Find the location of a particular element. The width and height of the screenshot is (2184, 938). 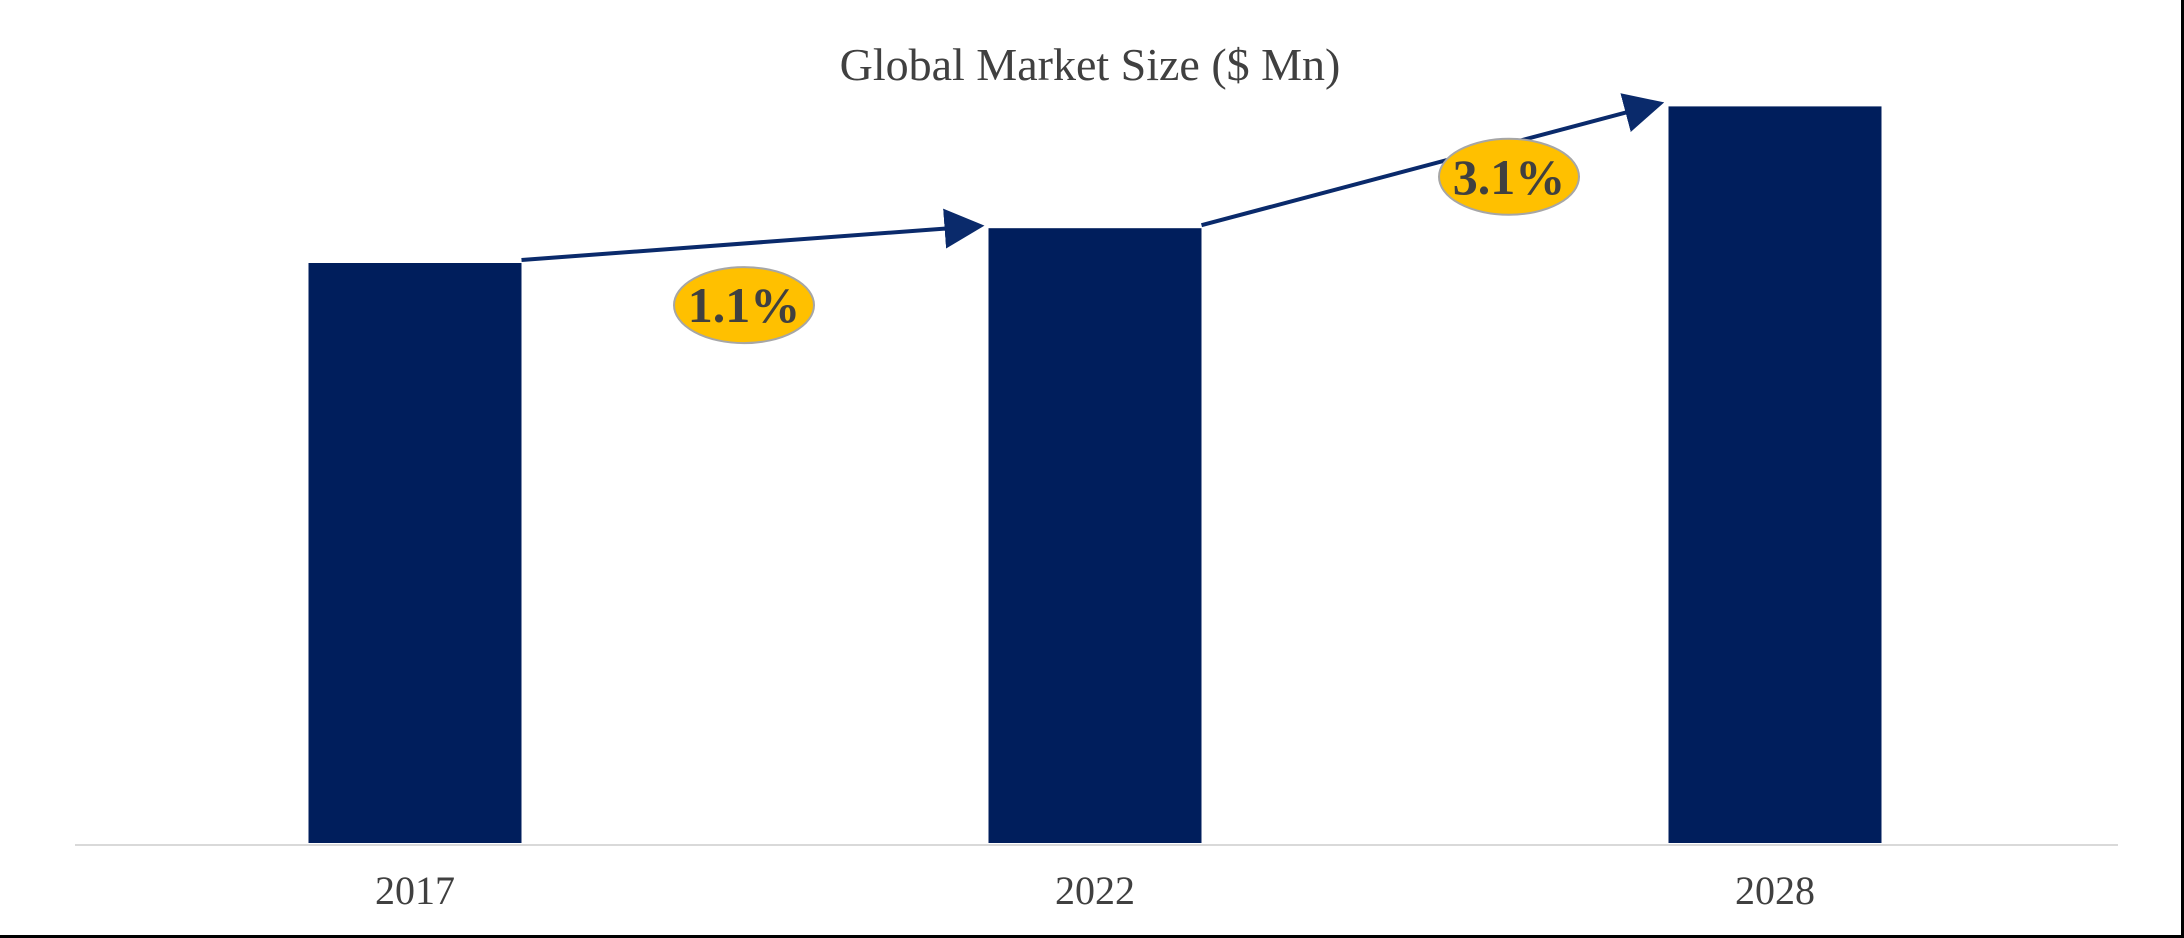

bar-2022 is located at coordinates (1095, 535).